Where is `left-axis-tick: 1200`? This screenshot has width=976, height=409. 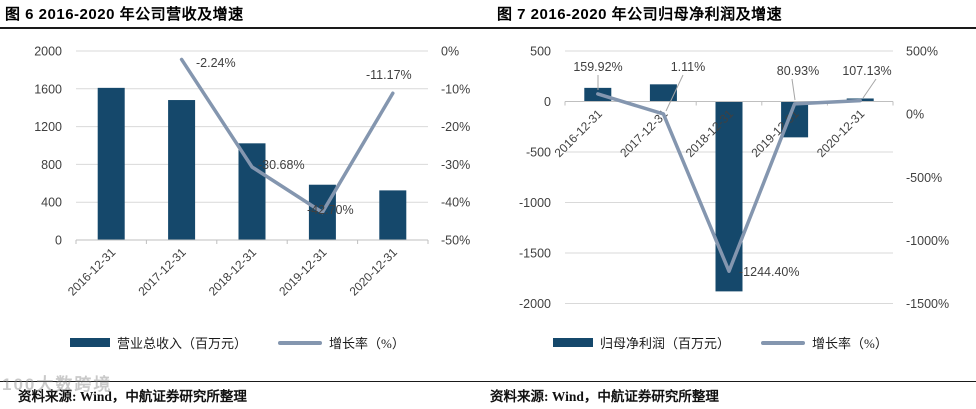 left-axis-tick: 1200 is located at coordinates (48, 127).